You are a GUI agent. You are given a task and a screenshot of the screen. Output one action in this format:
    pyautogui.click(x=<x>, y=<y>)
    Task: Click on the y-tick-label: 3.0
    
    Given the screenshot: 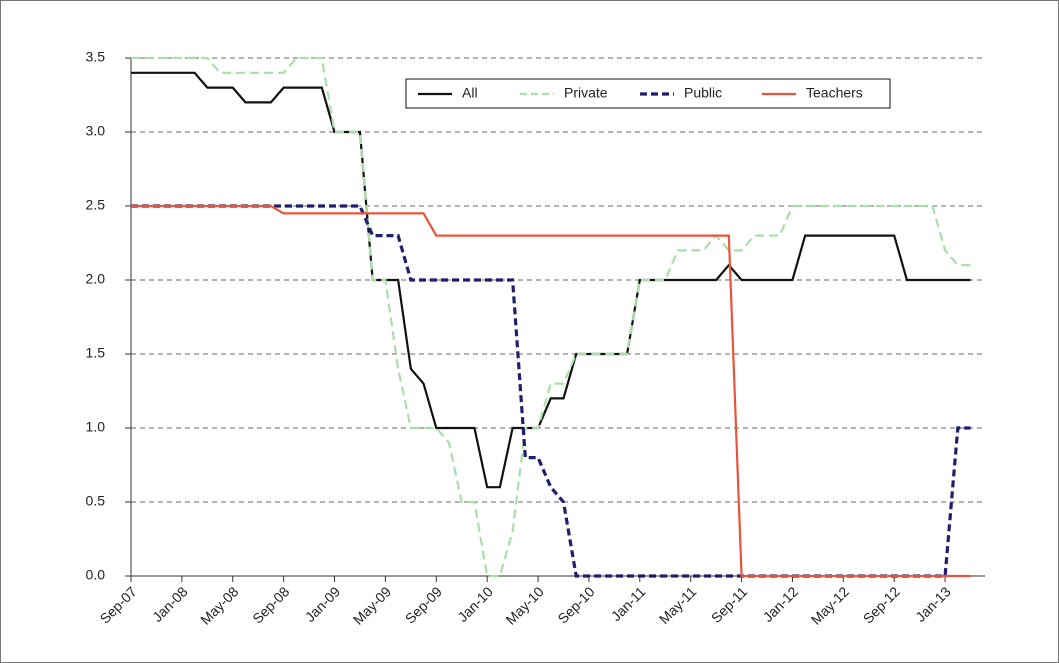 What is the action you would take?
    pyautogui.click(x=96, y=131)
    